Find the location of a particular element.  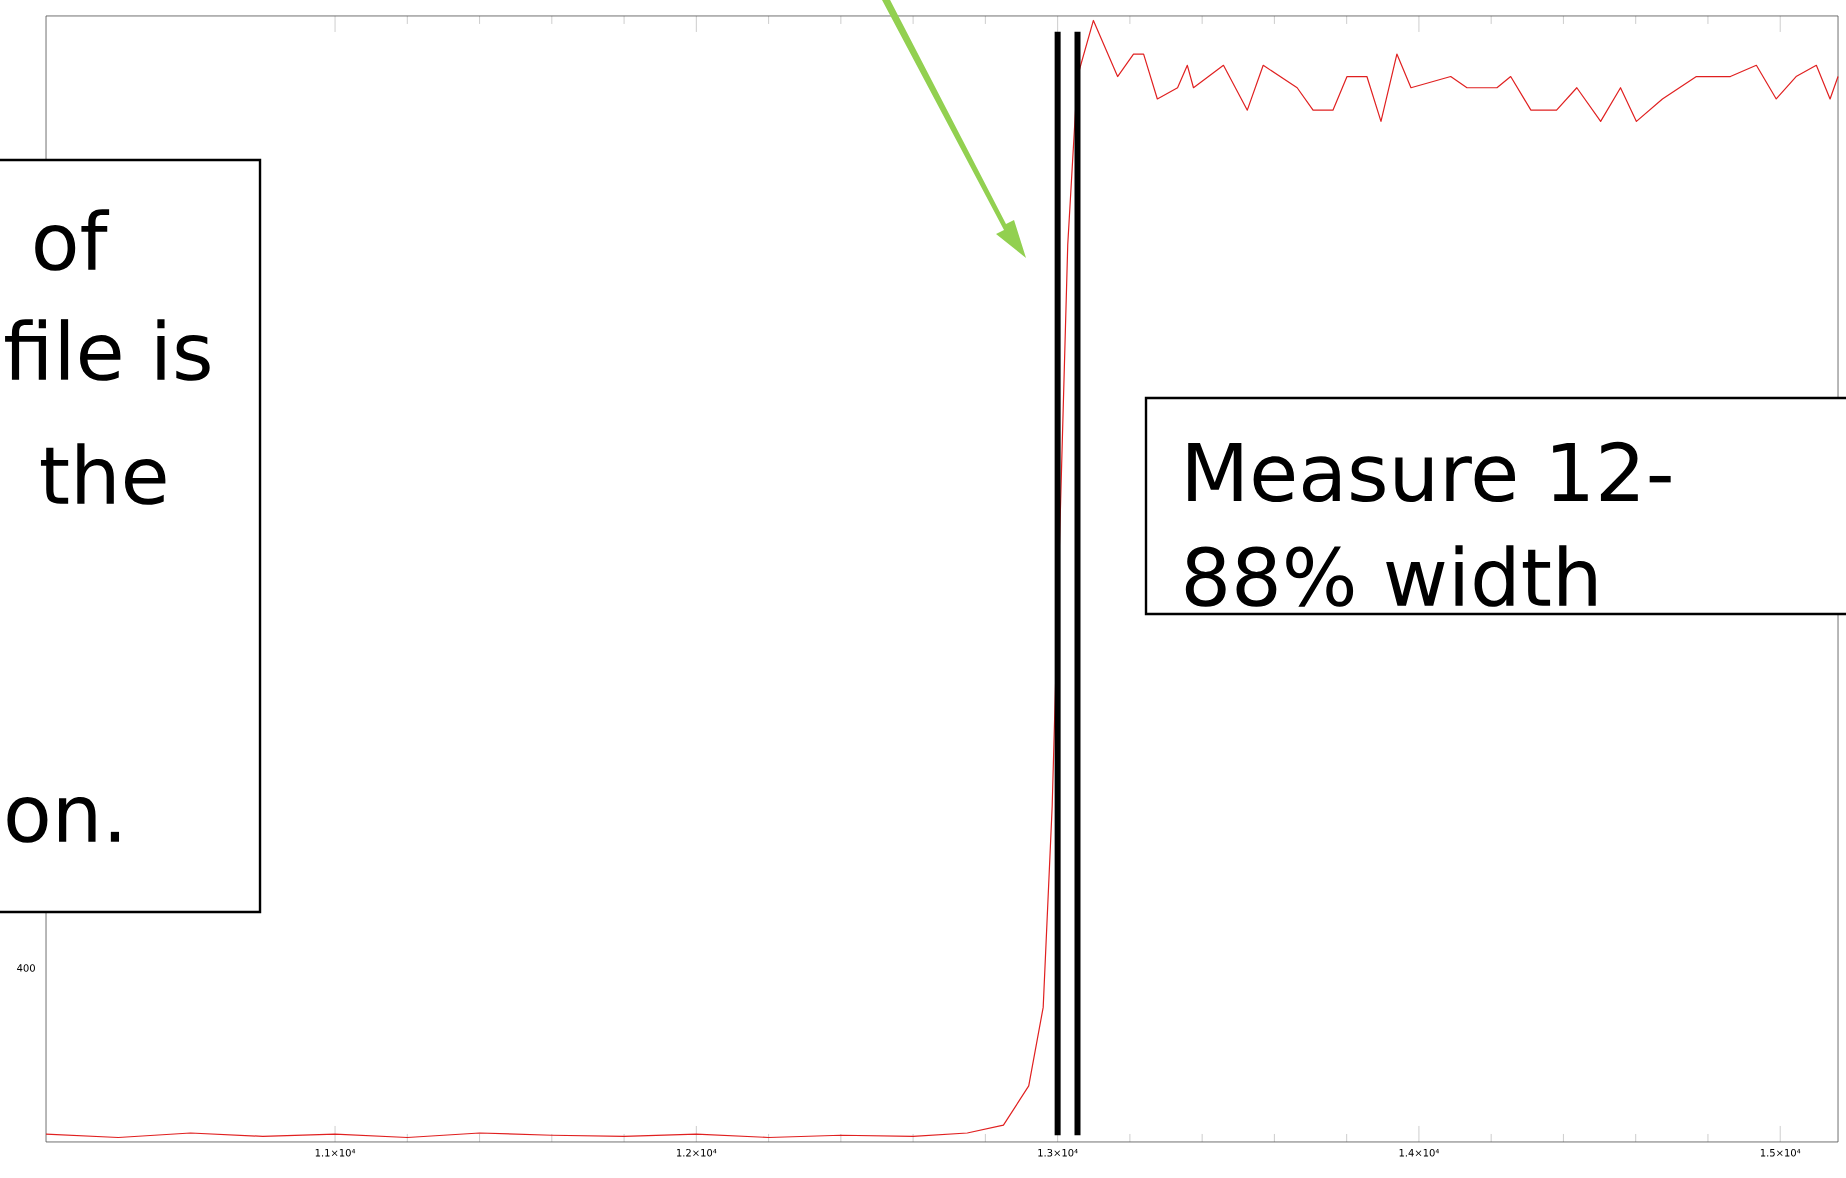

annotation: the is located at coordinates (103, 474).